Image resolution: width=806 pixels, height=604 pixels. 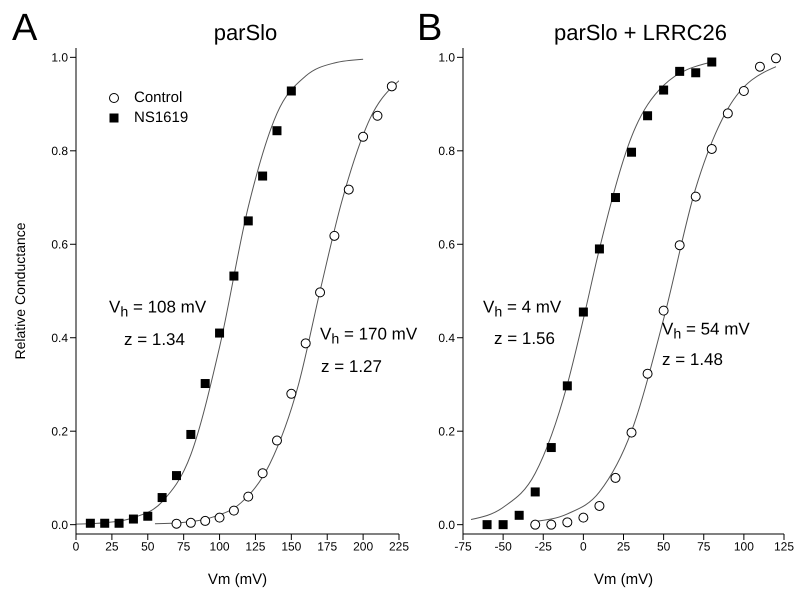 What do you see at coordinates (447, 525) in the screenshot?
I see `y-tick-label: 0.0` at bounding box center [447, 525].